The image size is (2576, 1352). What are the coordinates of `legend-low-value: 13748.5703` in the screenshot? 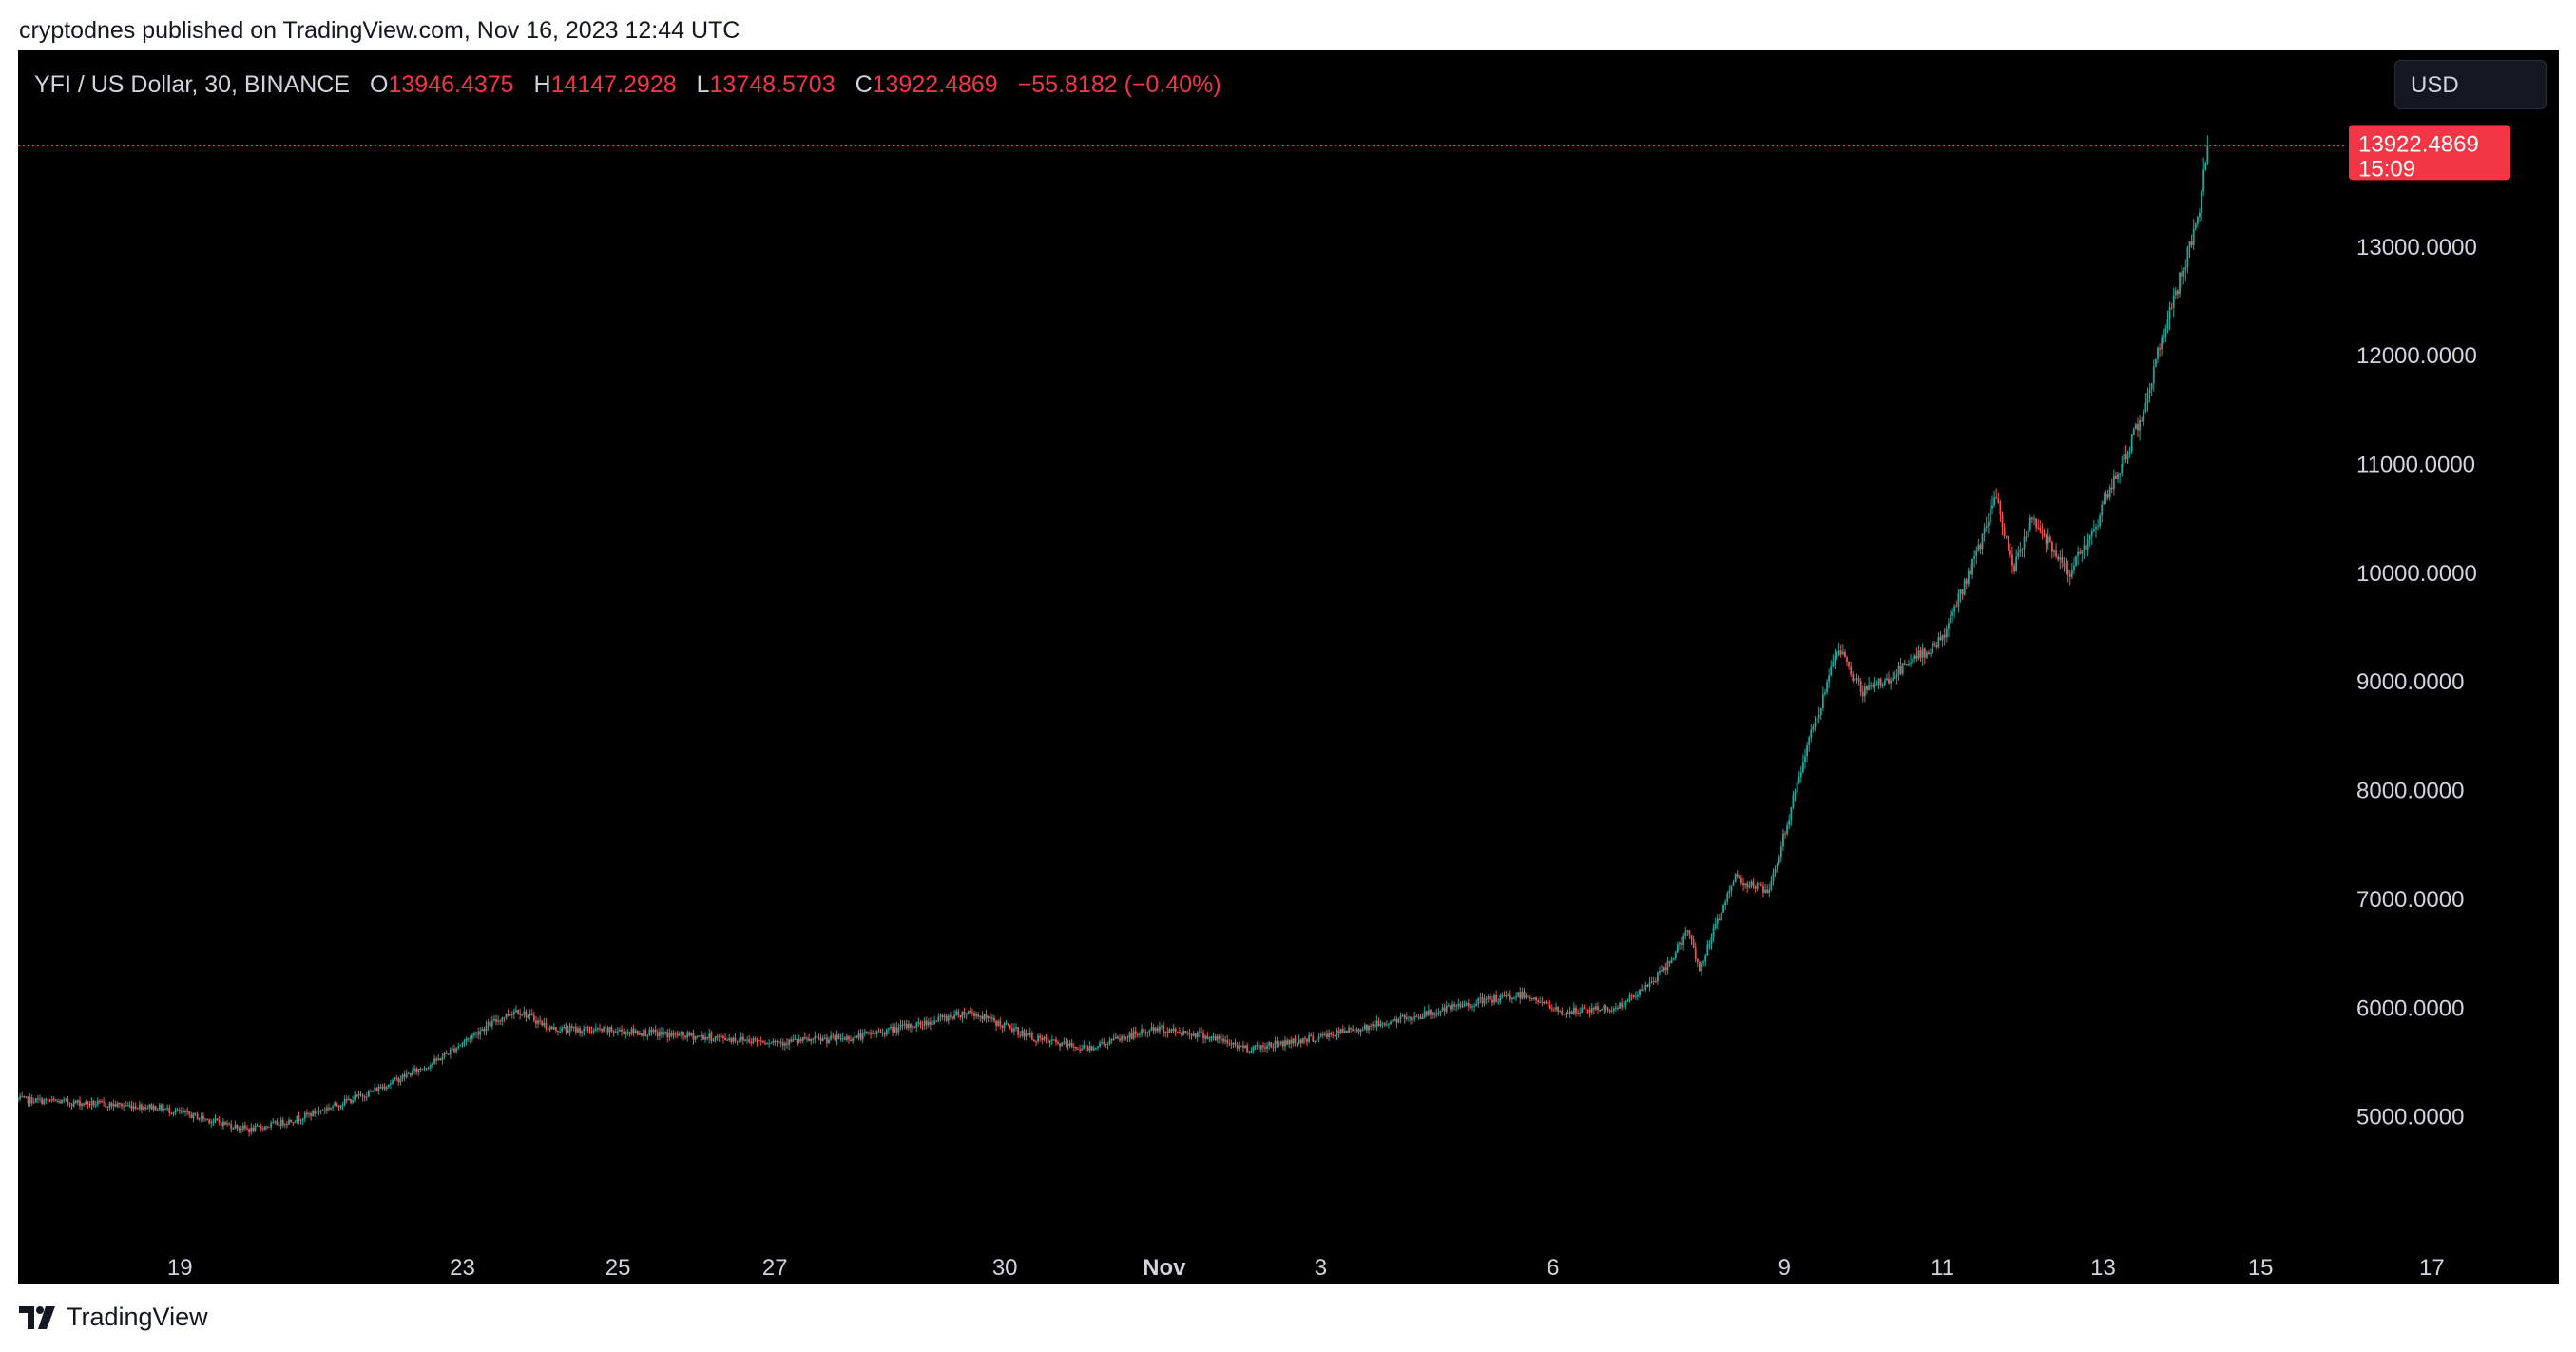 It's located at (772, 84).